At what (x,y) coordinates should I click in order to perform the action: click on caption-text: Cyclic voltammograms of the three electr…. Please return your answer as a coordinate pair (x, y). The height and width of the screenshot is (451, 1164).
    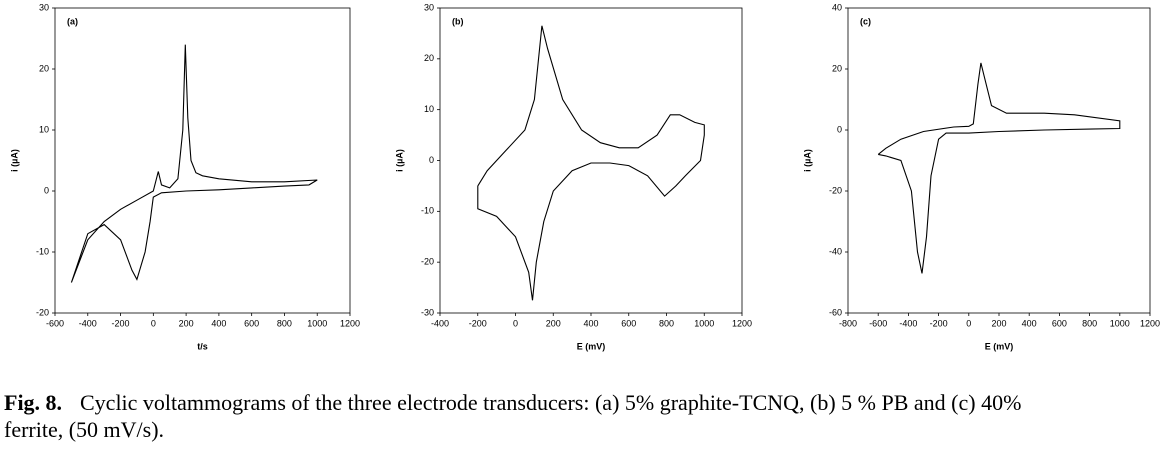
    Looking at the image, I should click on (550, 402).